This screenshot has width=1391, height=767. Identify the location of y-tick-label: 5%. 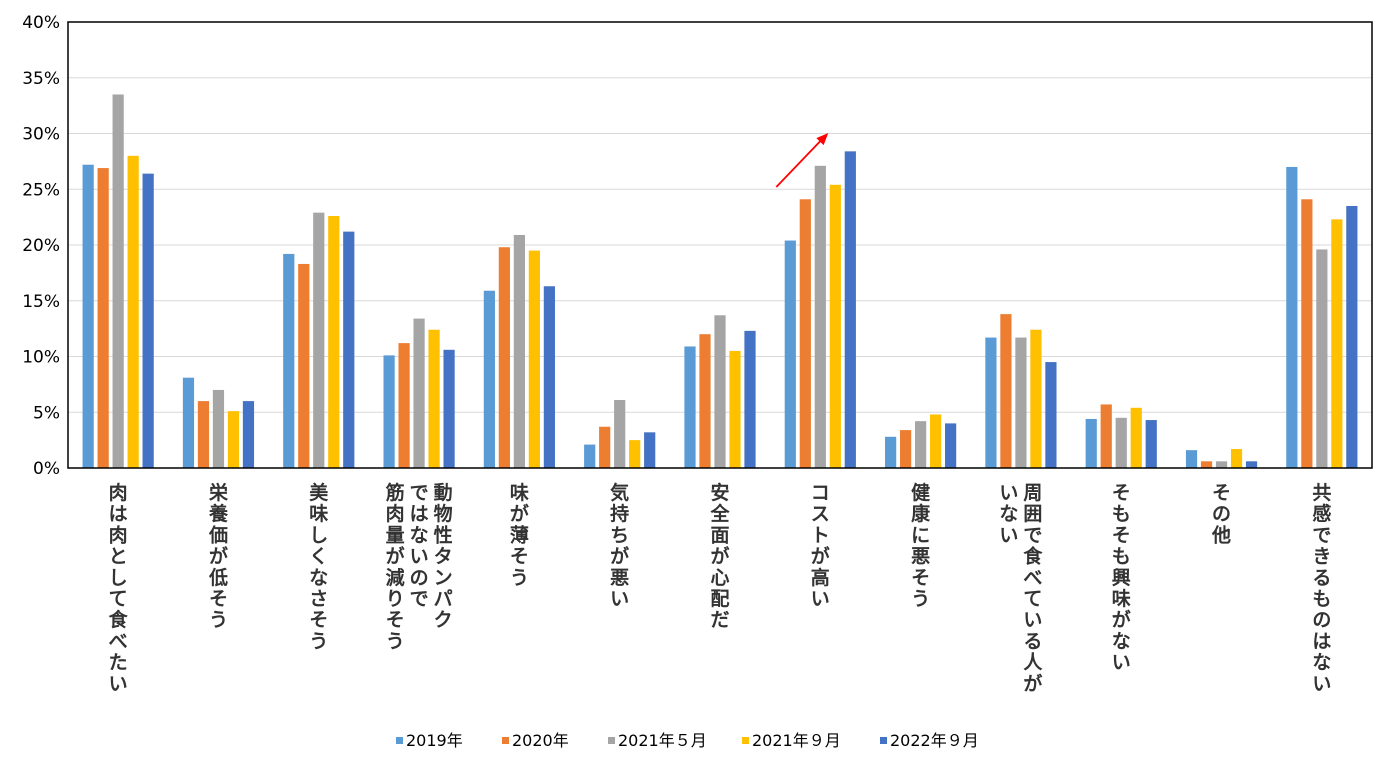
(46, 413).